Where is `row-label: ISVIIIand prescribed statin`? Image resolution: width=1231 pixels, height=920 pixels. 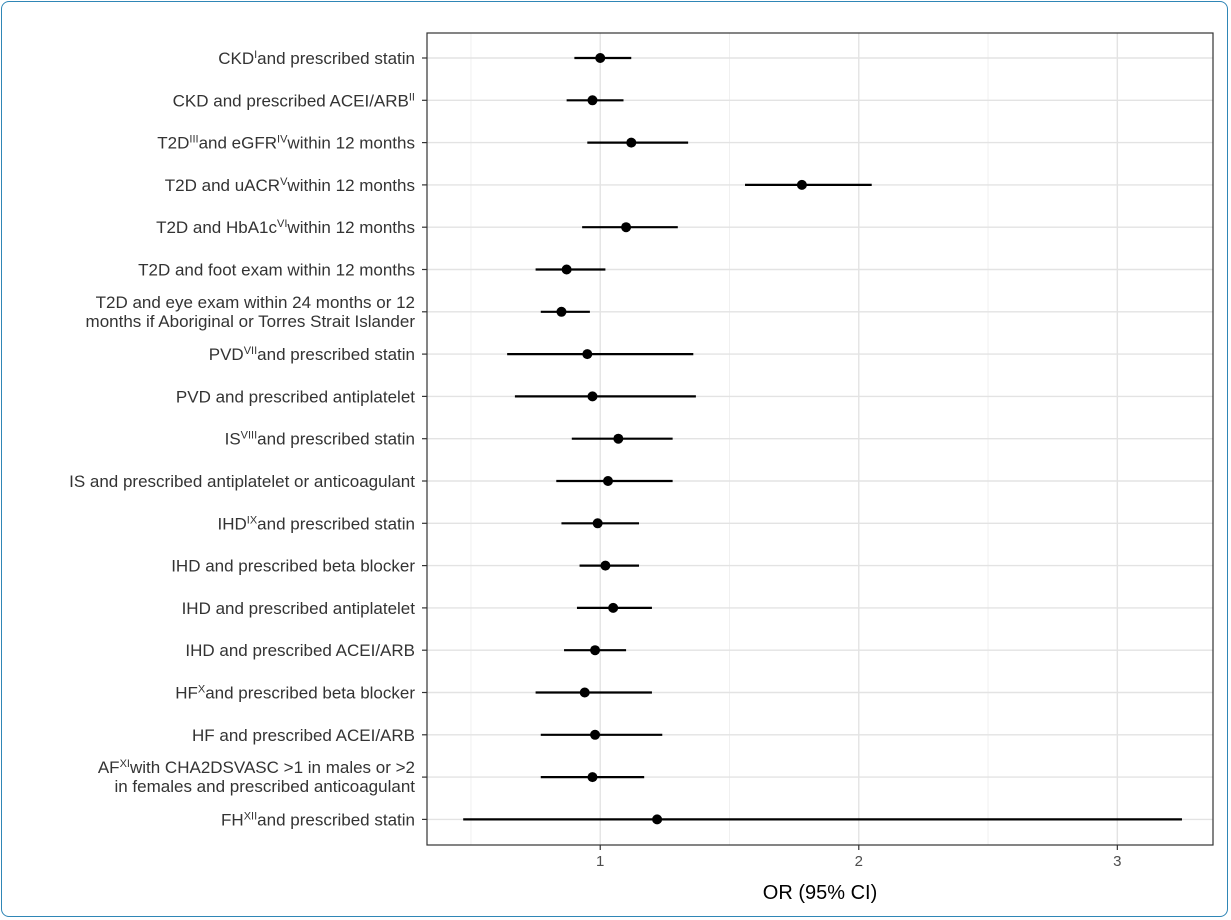 row-label: ISVIIIand prescribed statin is located at coordinates (320, 439).